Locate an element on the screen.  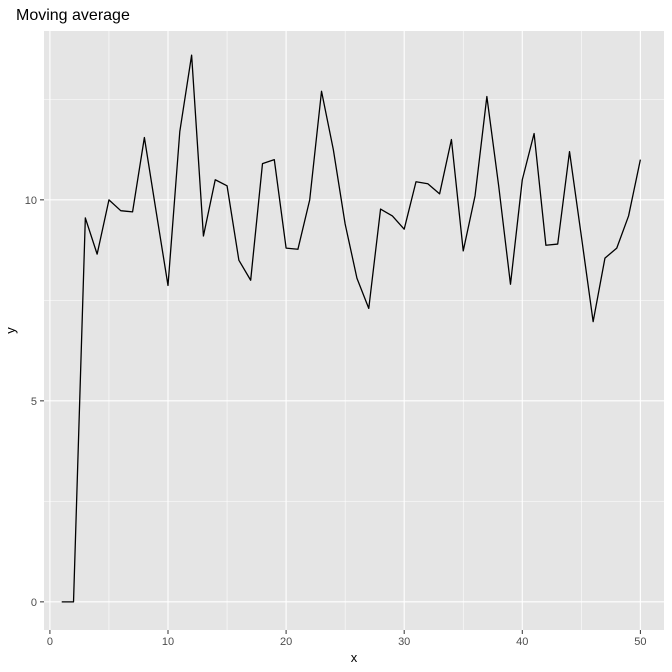
x-tick-label: 0 is located at coordinates (50, 642).